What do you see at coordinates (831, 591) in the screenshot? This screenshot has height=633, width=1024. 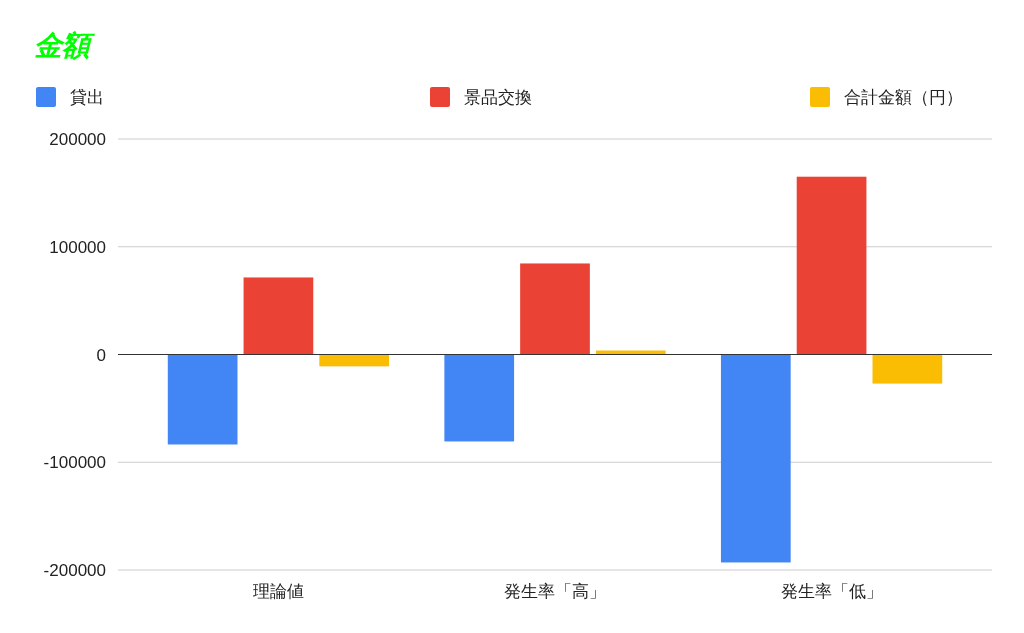 I see `x-tick-label: 発生率「低」` at bounding box center [831, 591].